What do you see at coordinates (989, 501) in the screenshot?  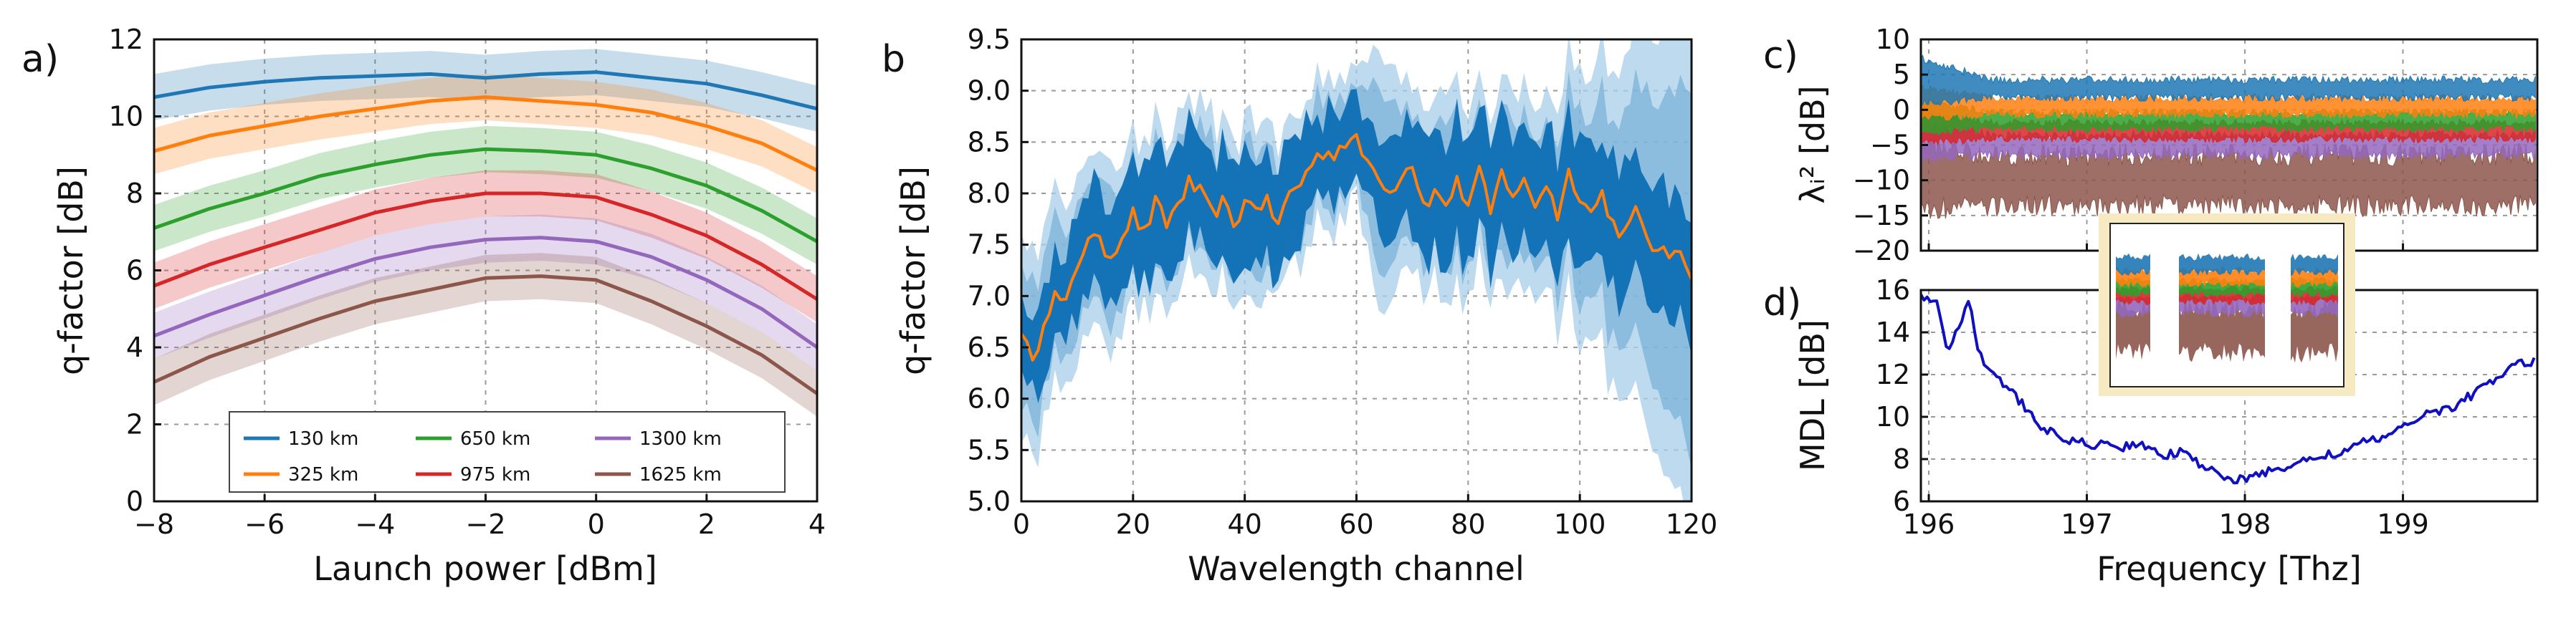 I see `y-tick-label: 5.0` at bounding box center [989, 501].